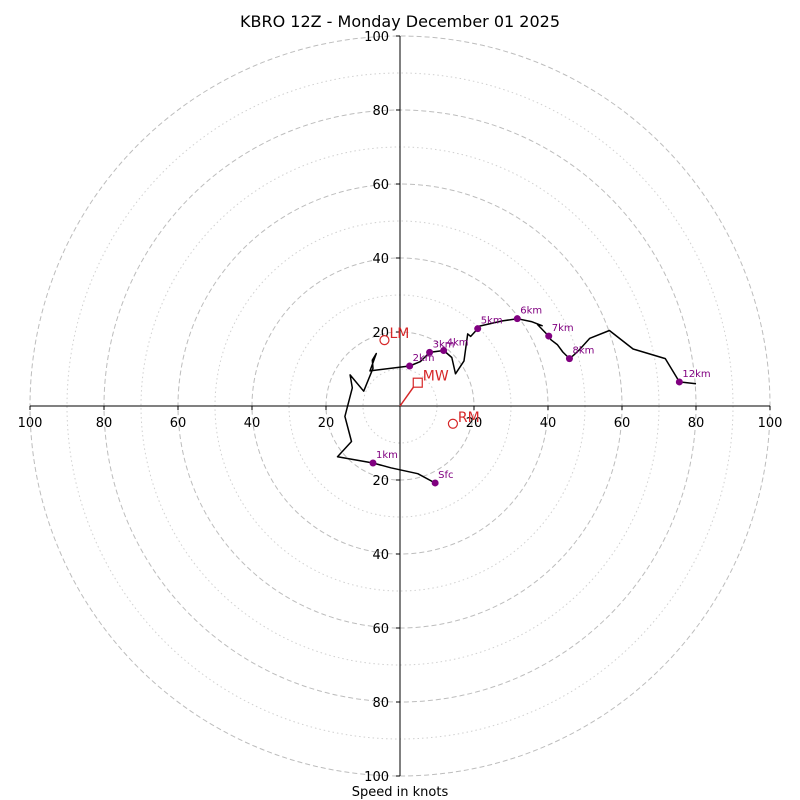 This screenshot has width=800, height=800. I want to click on storm-rm-label: RM, so click(469, 418).